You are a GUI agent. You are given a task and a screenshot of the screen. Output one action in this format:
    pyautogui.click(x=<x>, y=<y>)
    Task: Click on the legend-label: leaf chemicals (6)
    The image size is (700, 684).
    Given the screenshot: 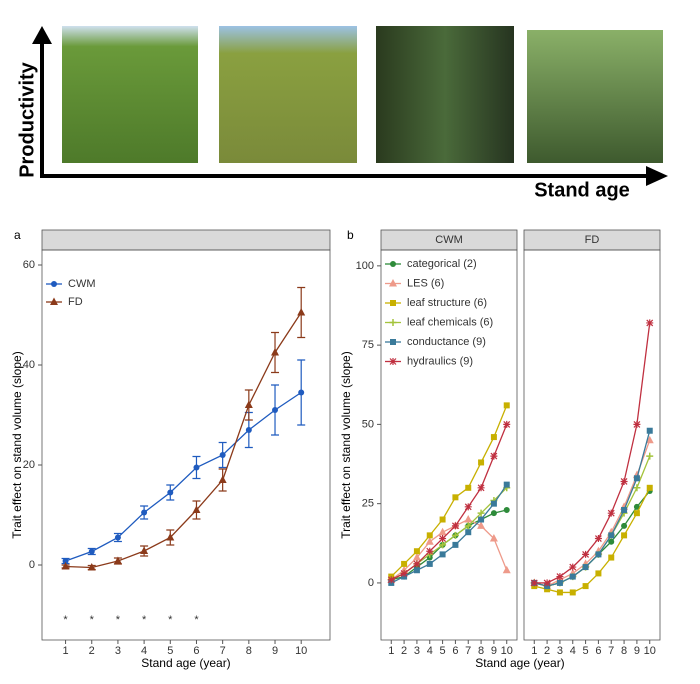 What is the action you would take?
    pyautogui.click(x=450, y=322)
    